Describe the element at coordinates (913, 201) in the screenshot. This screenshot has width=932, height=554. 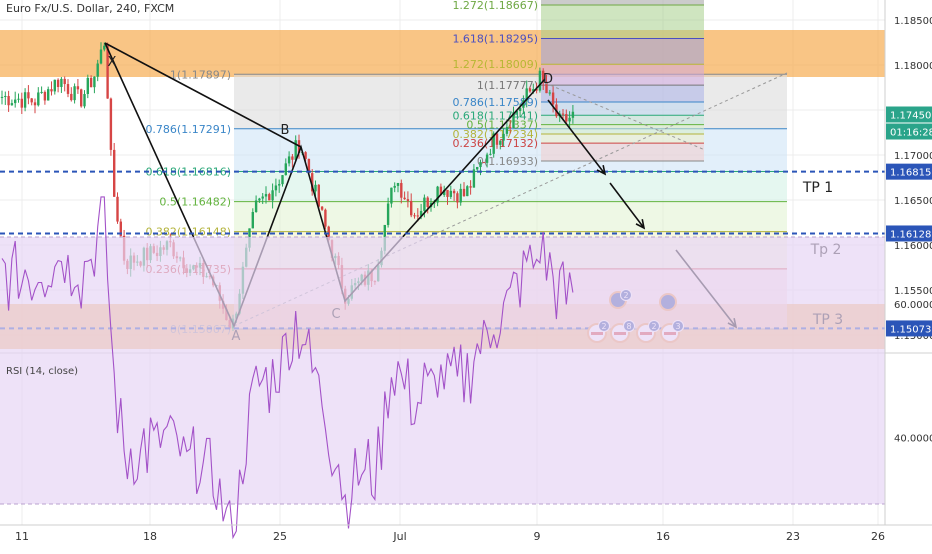
I see `y-tick-label: 1.16500` at that location.